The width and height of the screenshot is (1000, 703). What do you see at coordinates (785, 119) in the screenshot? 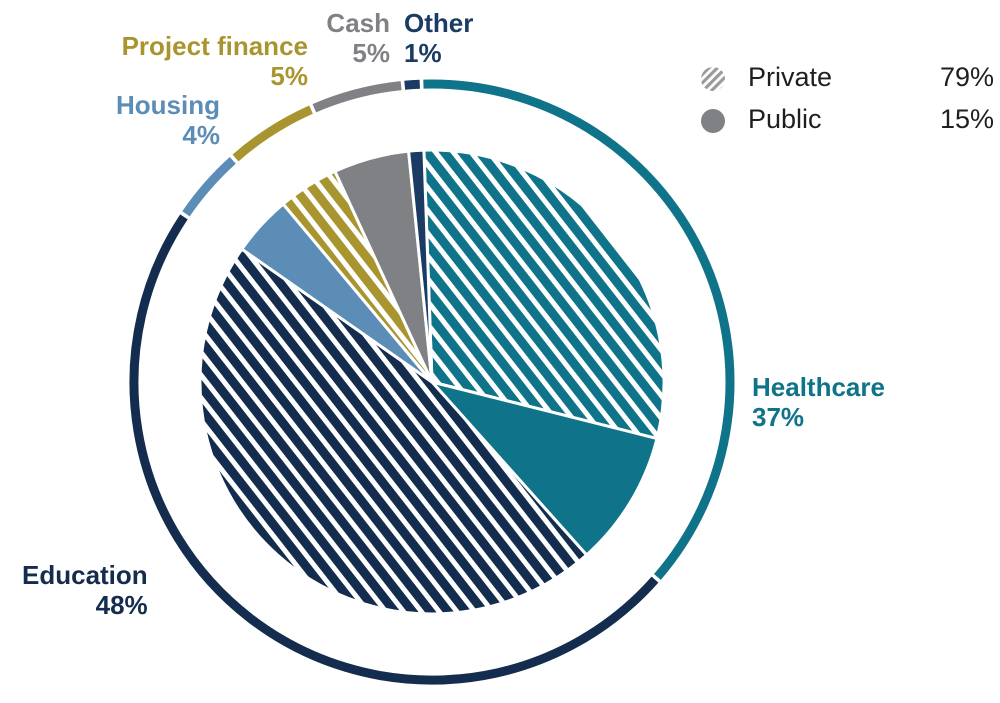
I see `legend-public-label: Public` at bounding box center [785, 119].